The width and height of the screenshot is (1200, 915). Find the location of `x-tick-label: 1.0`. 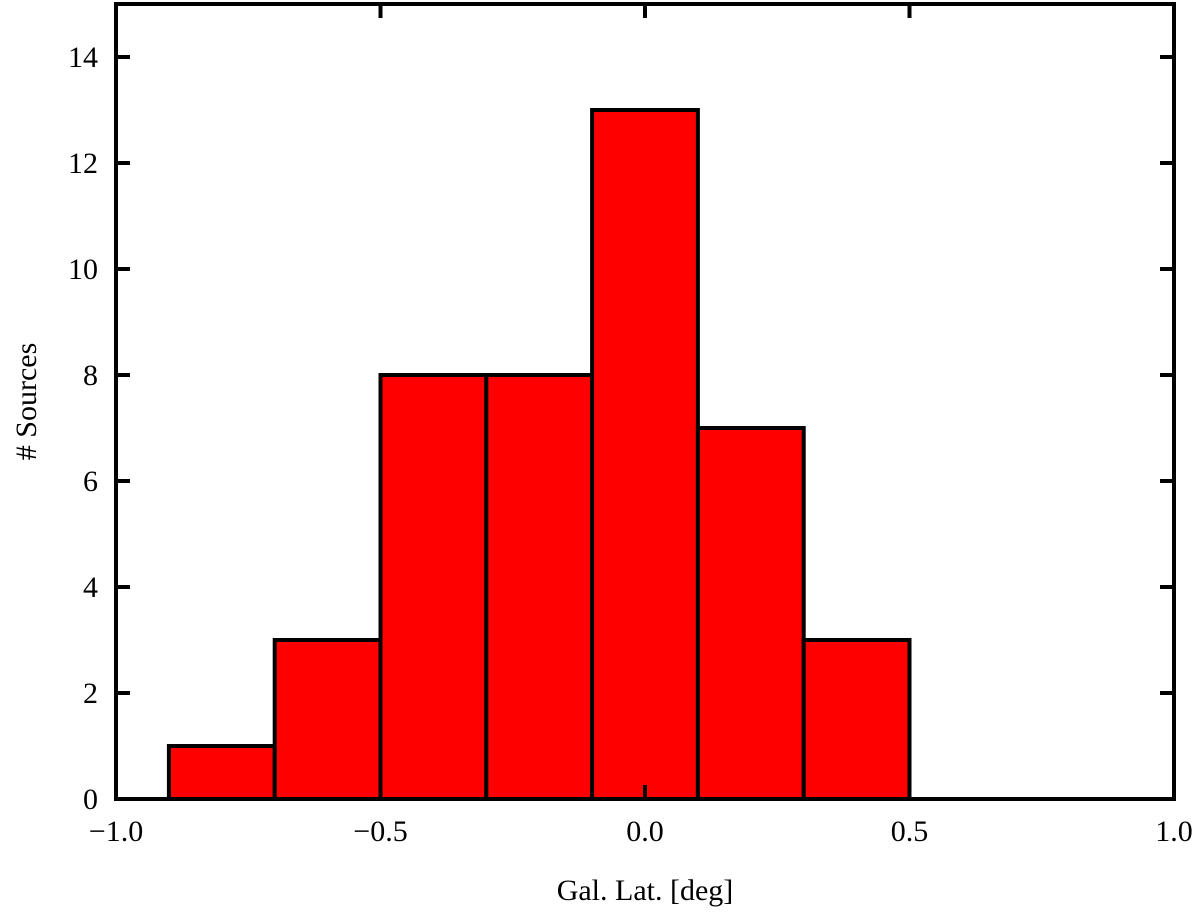

x-tick-label: 1.0 is located at coordinates (1174, 831).